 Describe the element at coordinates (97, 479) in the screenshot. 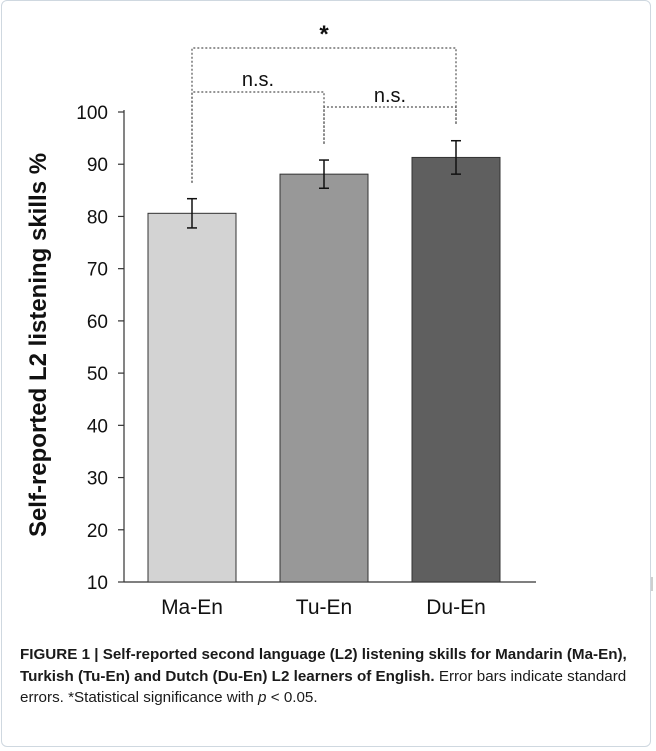

I see `y-tick-label: 30` at that location.